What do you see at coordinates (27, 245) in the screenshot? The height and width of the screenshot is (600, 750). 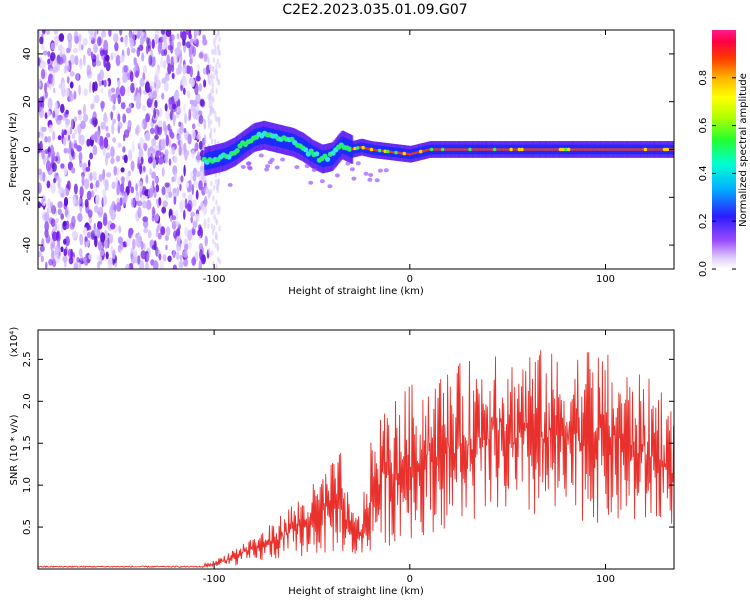 I see `spectrogram-y-tick-label: -40` at bounding box center [27, 245].